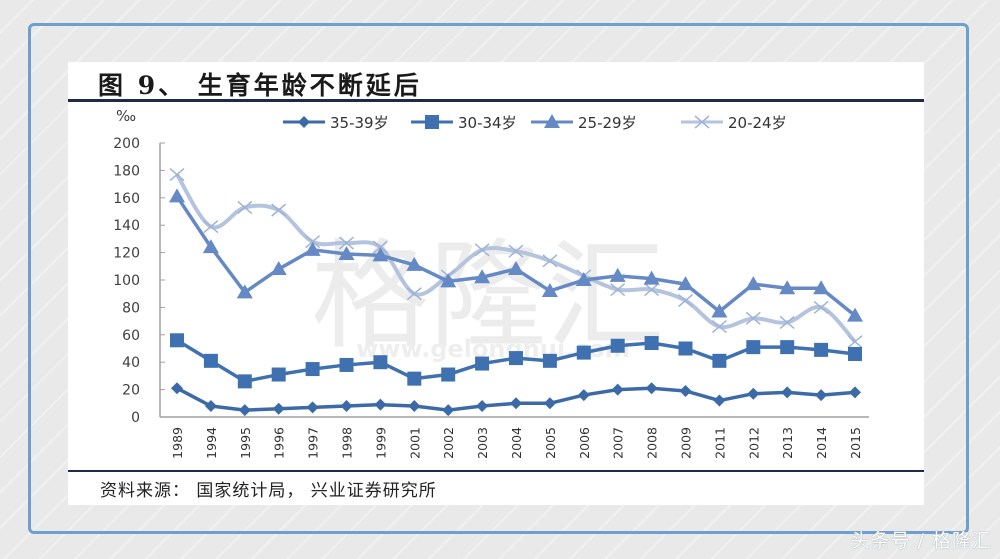 The height and width of the screenshot is (559, 1000). I want to click on x-tick-label: 2009, so click(686, 443).